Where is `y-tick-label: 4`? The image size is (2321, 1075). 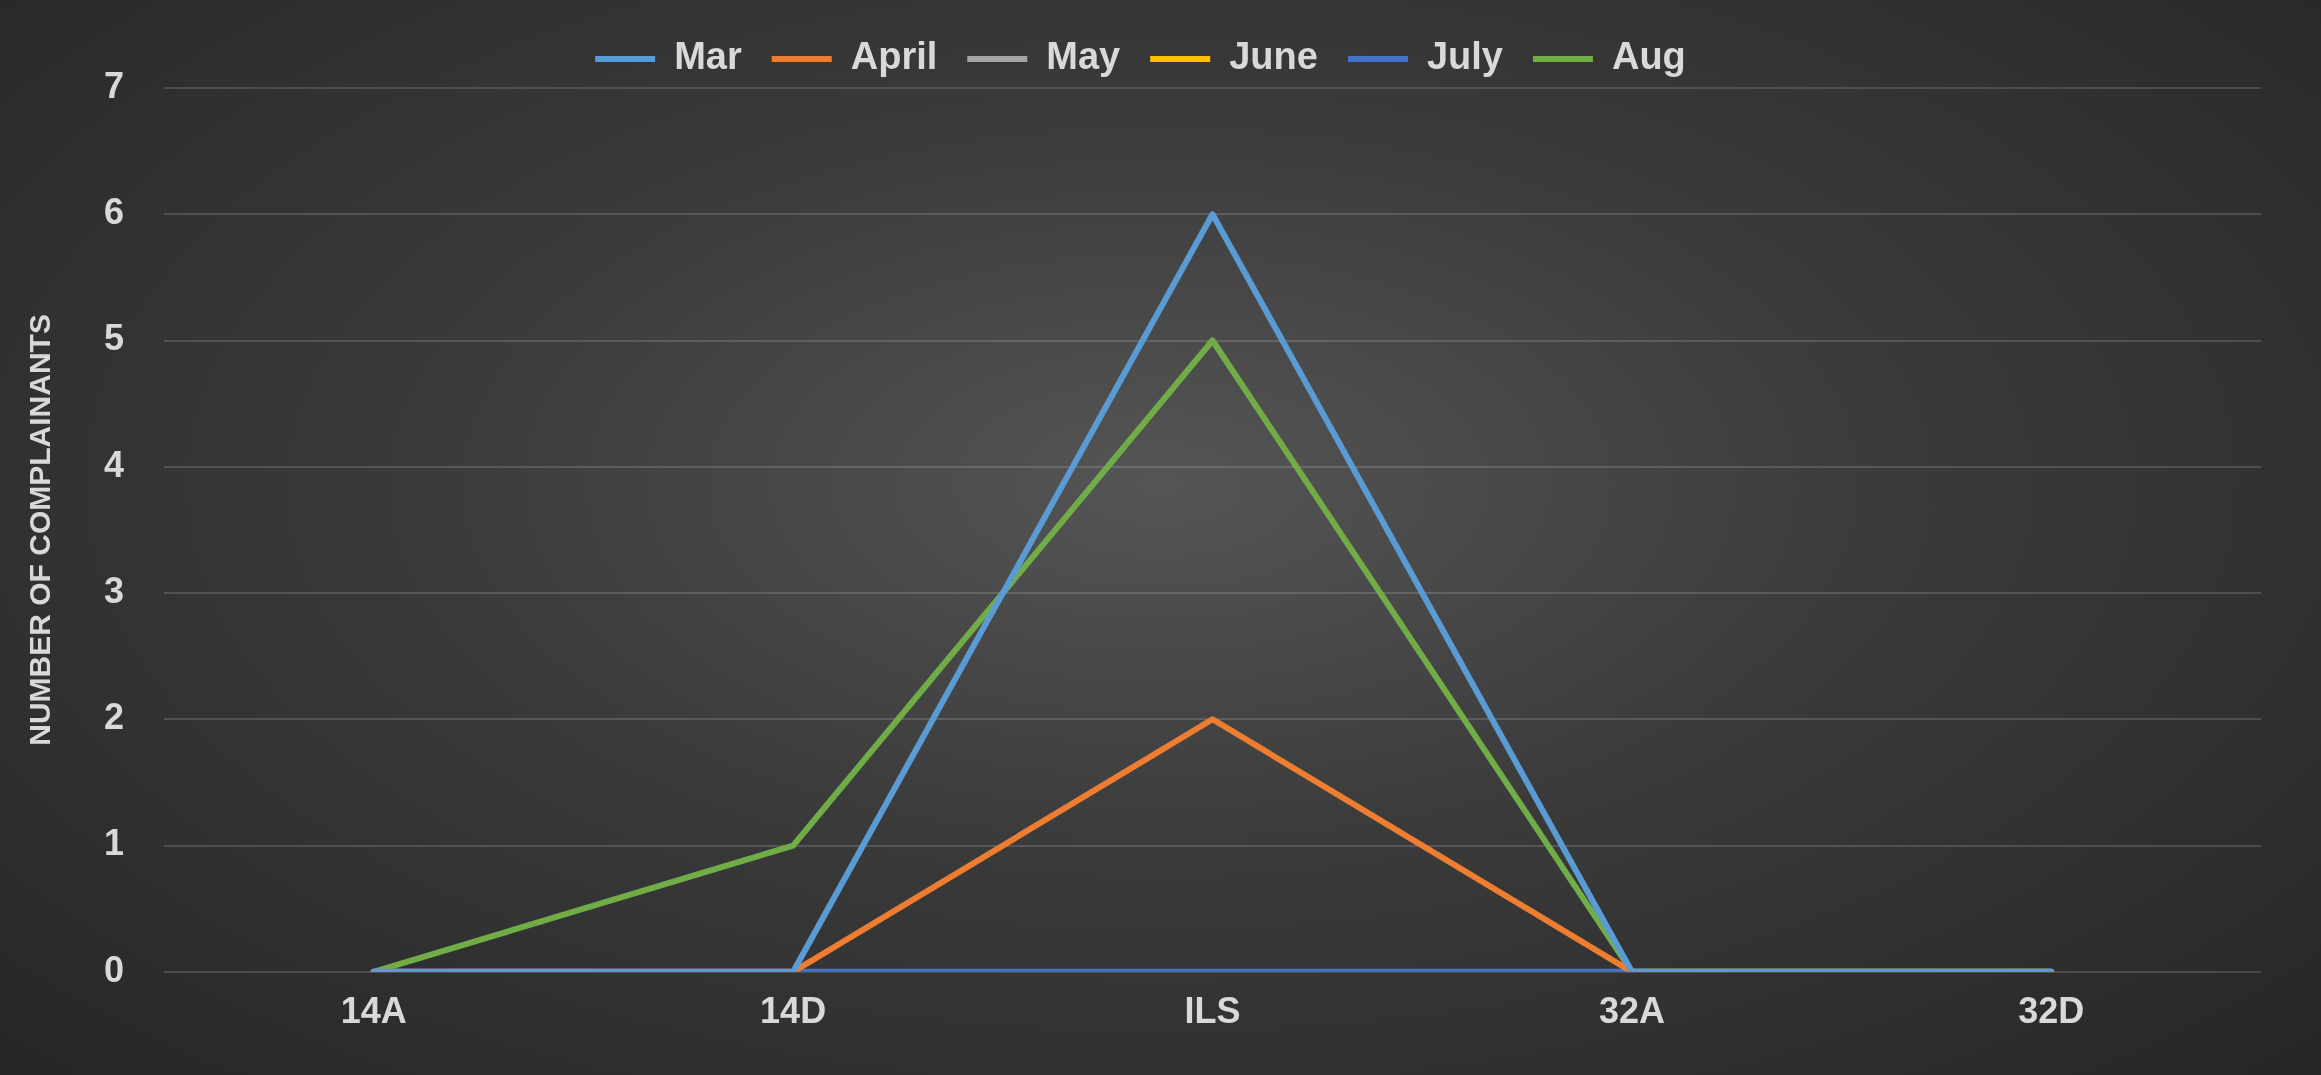 y-tick-label: 4 is located at coordinates (114, 464).